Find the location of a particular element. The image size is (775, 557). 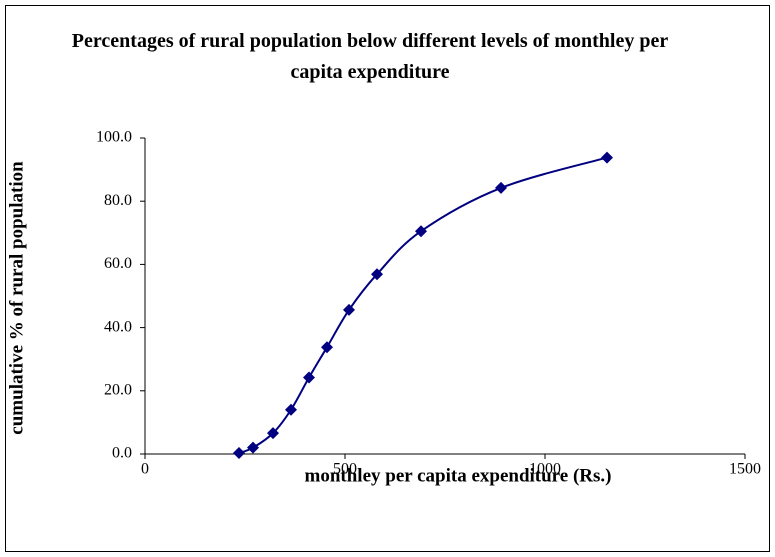

y-axis-label: cumulative % of rural population is located at coordinates (16, 298).